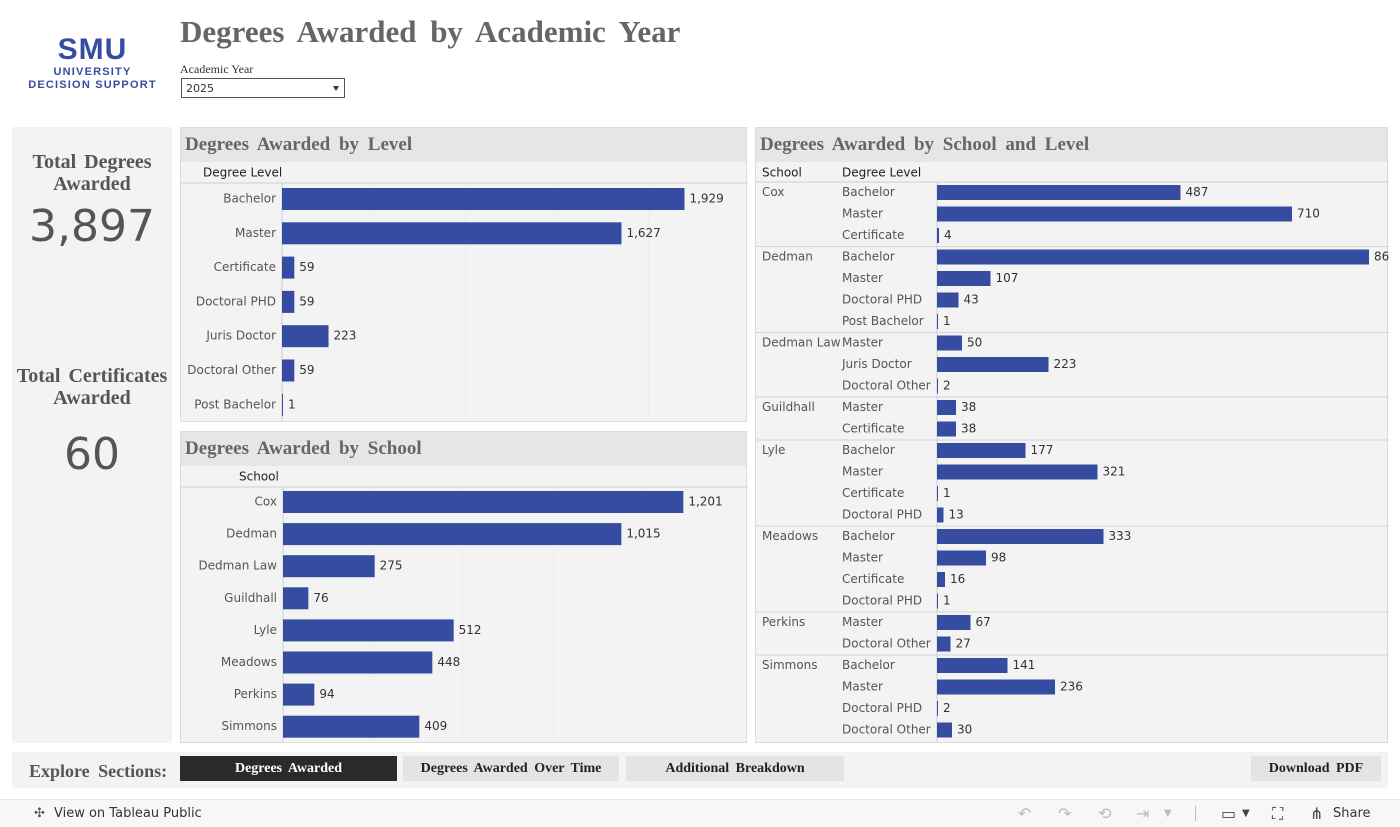  I want to click on logo-sub-text-1: UNIVERSITY, so click(92, 72).